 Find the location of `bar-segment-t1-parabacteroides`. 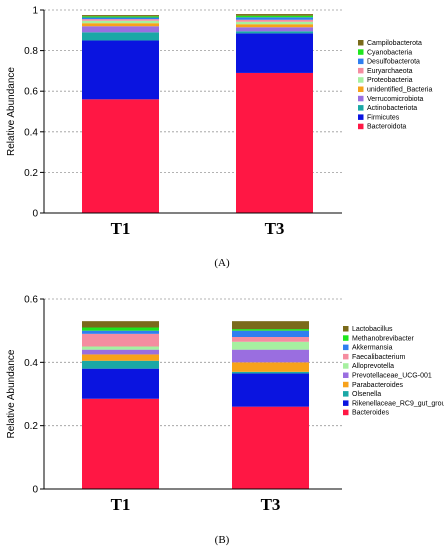

bar-segment-t1-parabacteroides is located at coordinates (120, 357).